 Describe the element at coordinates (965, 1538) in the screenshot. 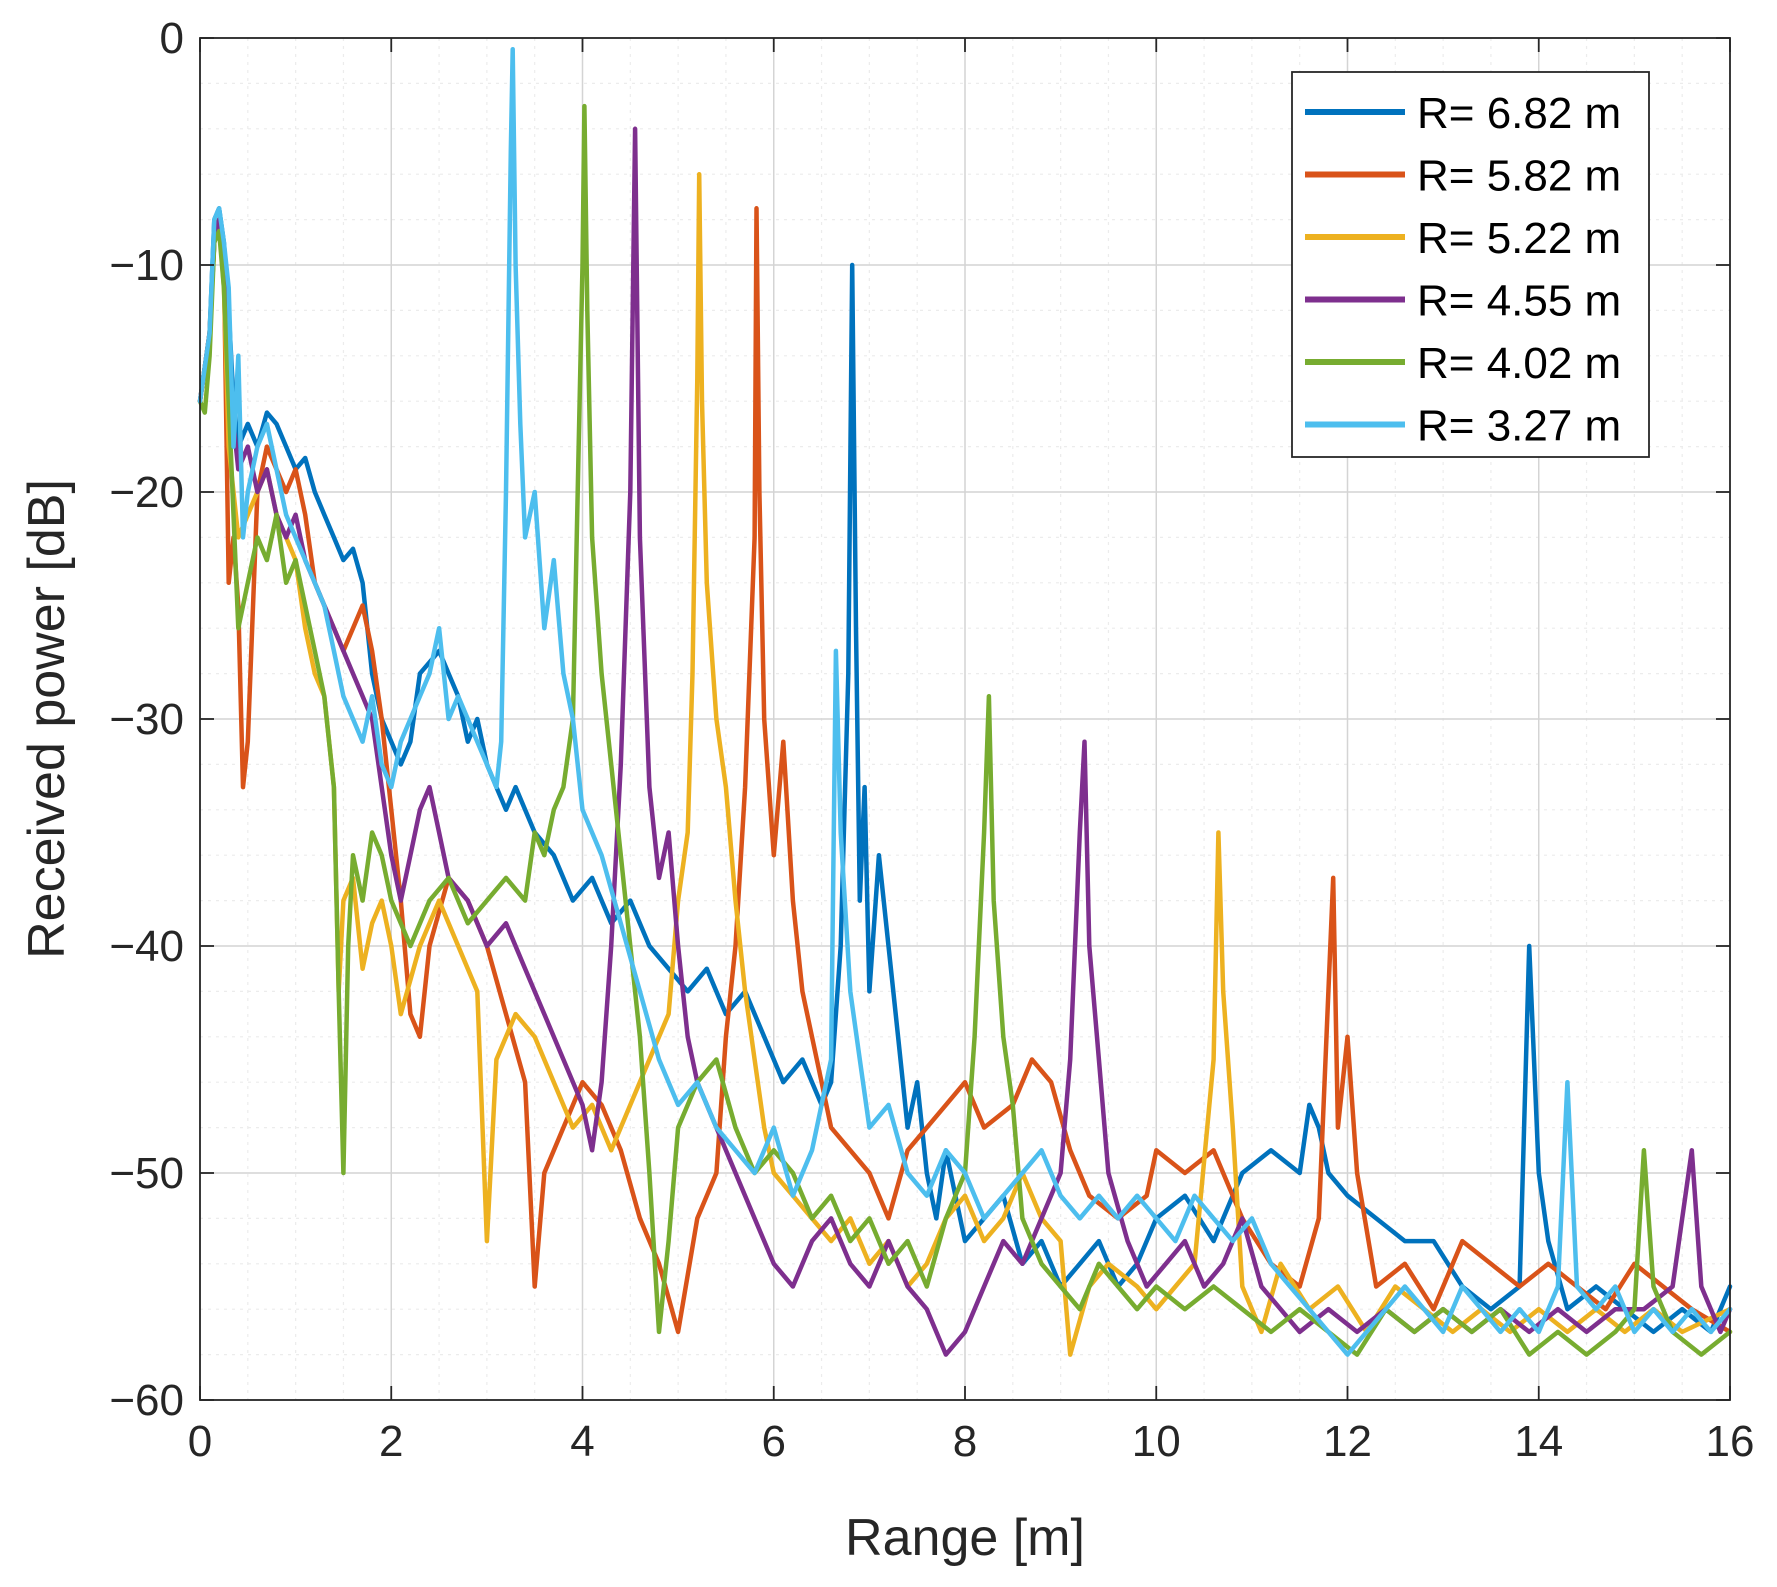

I see `x-axis-label: Range [m]` at that location.